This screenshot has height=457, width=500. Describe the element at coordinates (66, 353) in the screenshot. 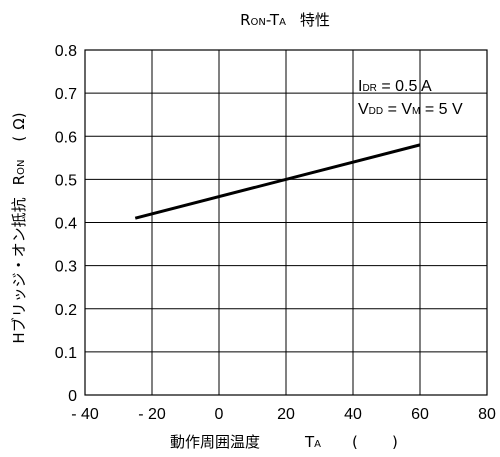

I see `y-tick-label: 0.1` at that location.